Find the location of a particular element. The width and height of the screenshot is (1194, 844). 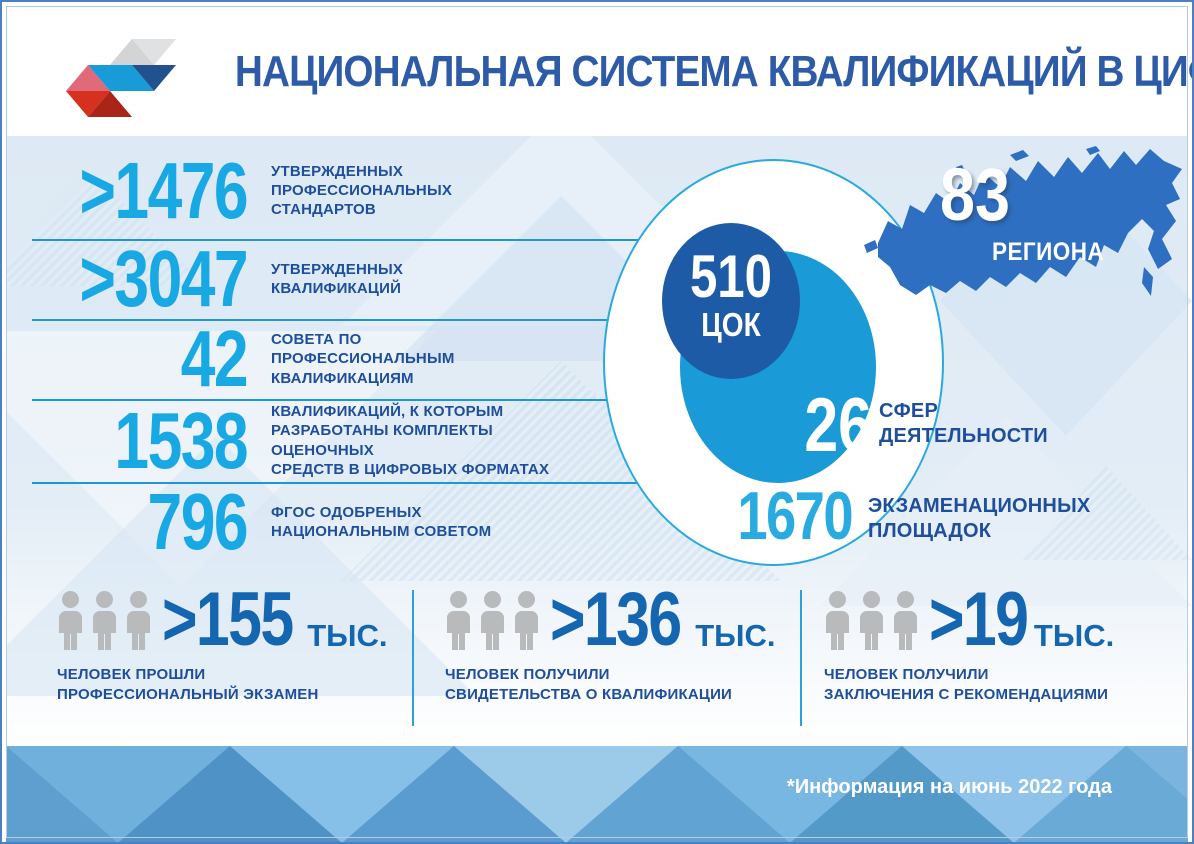

nark-logo-icon is located at coordinates (121, 78).